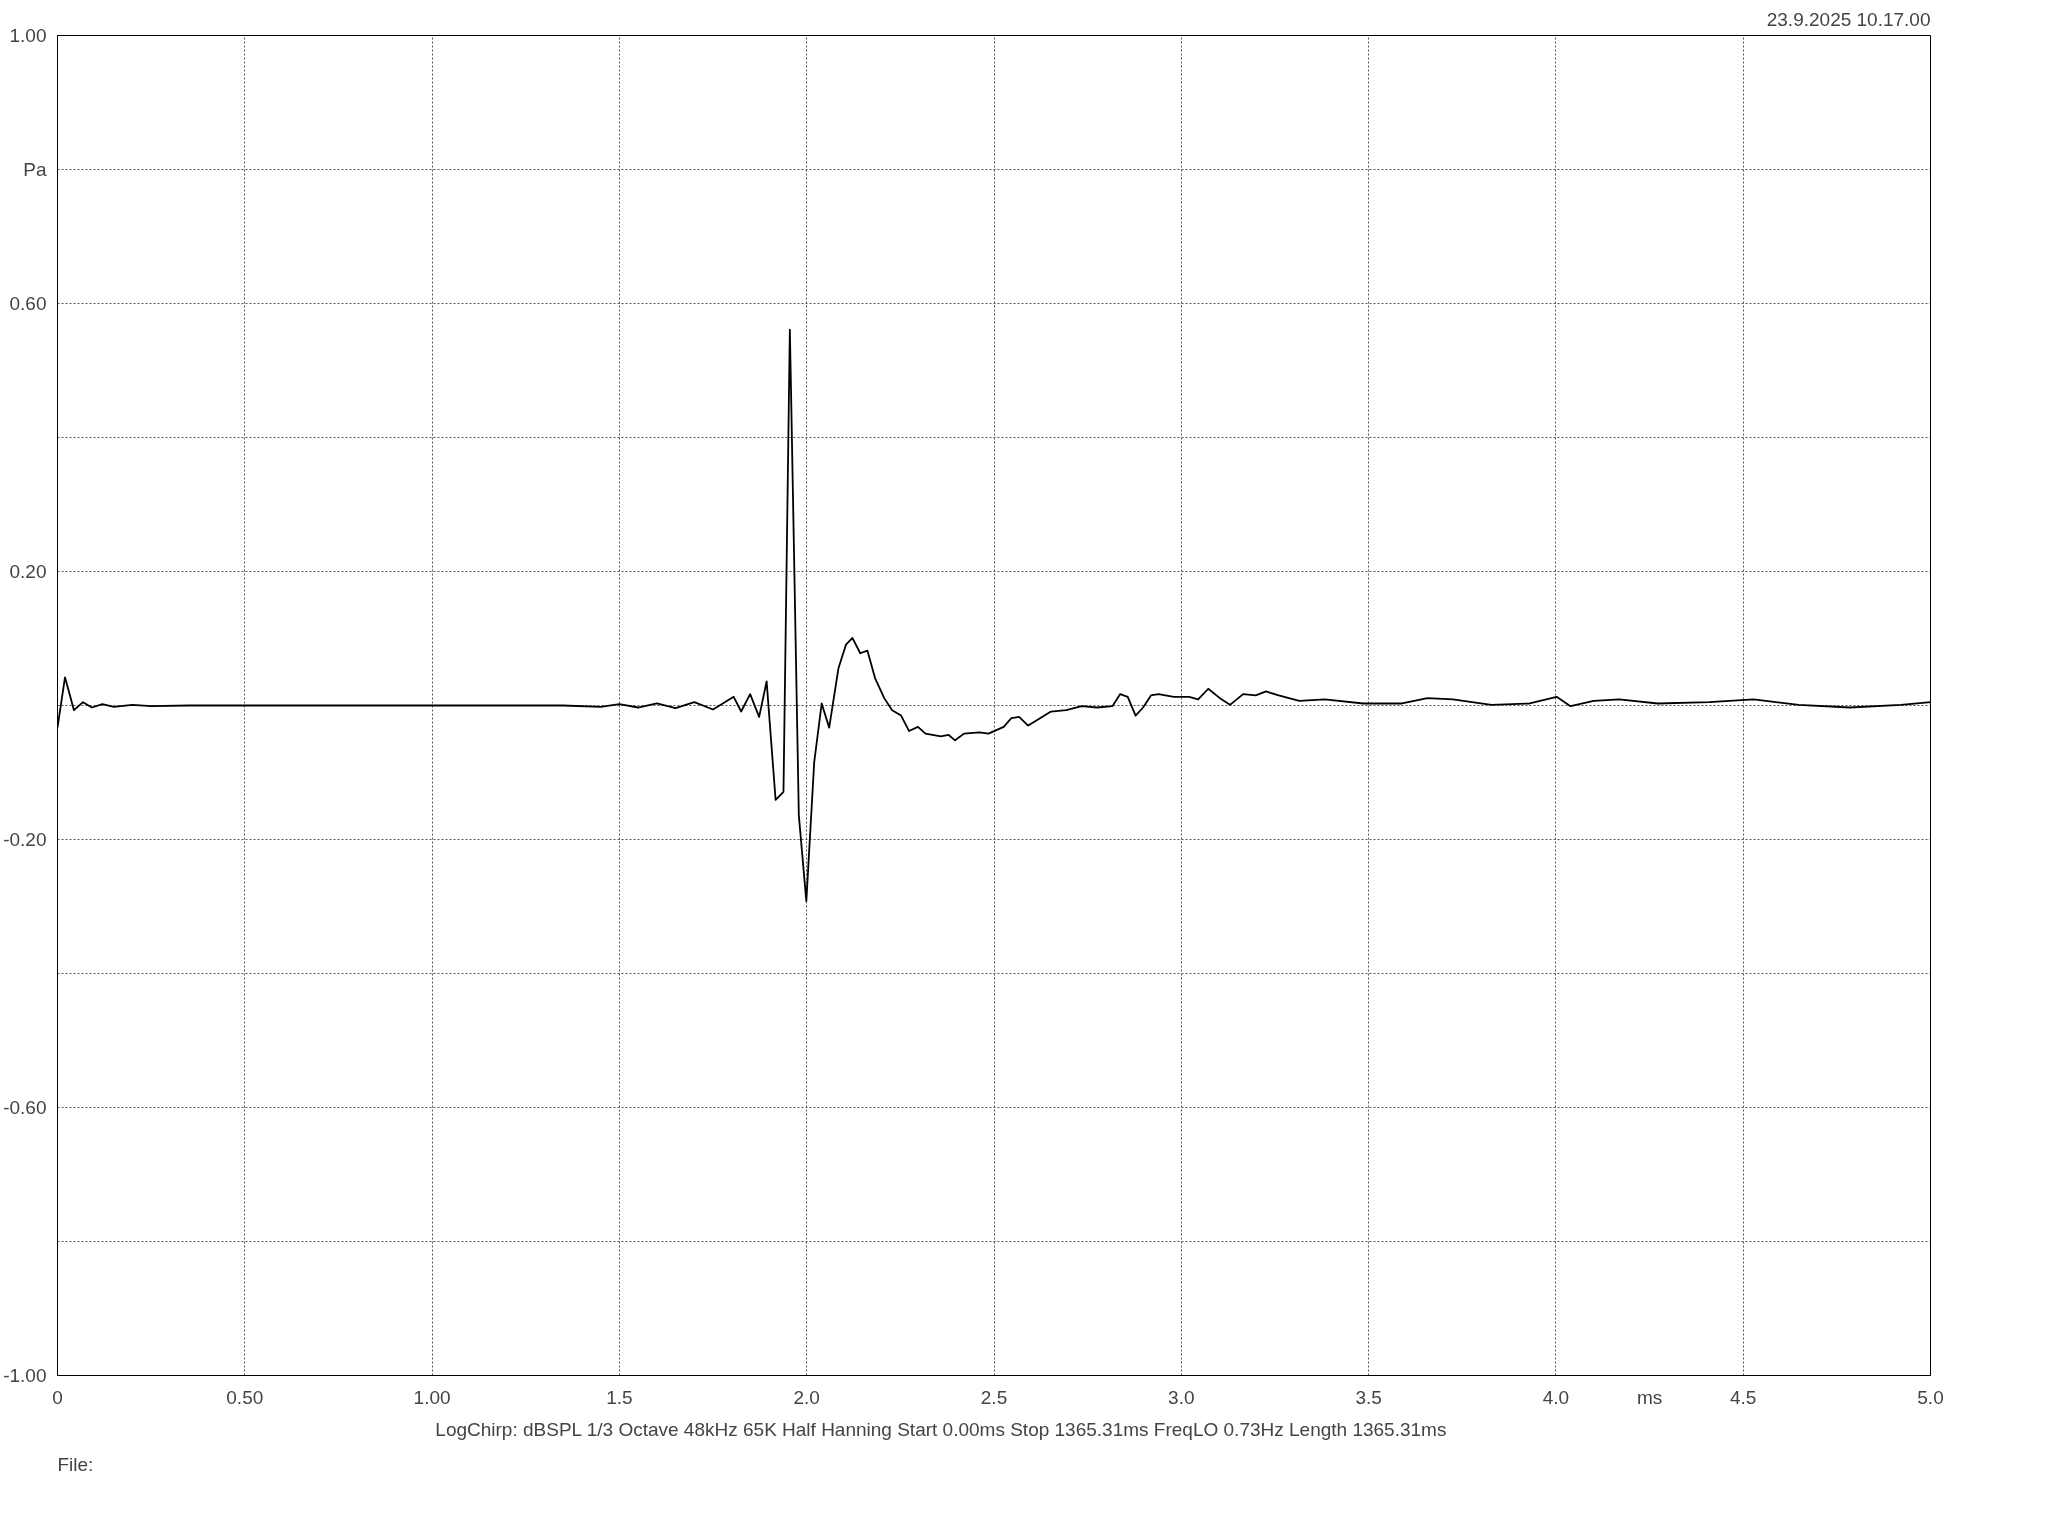 This screenshot has width=2048, height=1536. What do you see at coordinates (941, 1429) in the screenshot?
I see `text: LogChirp: dBSPL 1/3 Octave 48kHz 65K Half Hanning Start 0.00ms Stop 1365.31ms FreqLO 0.73Hz Length 1365.31ms` at bounding box center [941, 1429].